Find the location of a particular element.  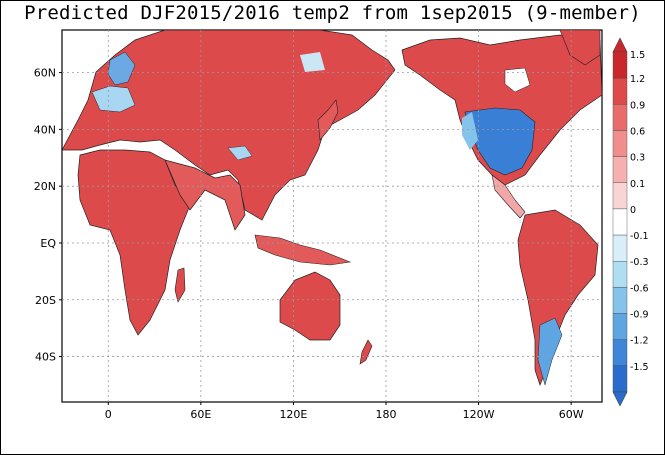

lat-label: 20S is located at coordinates (45, 300).